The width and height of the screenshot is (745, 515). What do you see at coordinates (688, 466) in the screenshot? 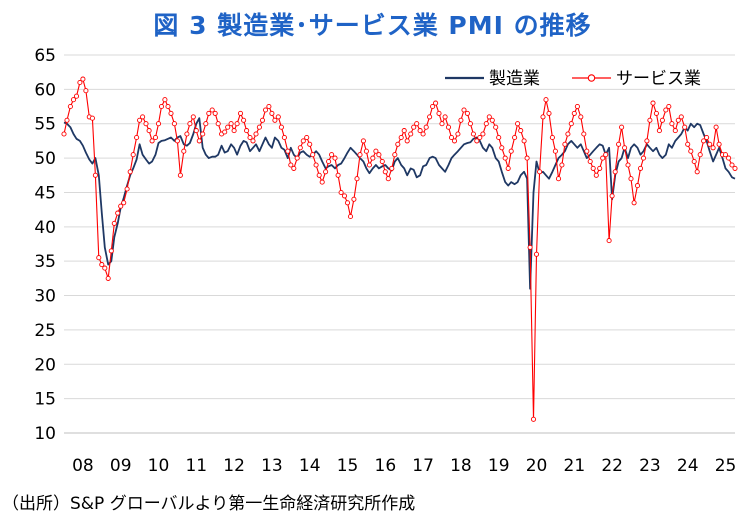
I see `x-tick-label: 24` at bounding box center [688, 466].